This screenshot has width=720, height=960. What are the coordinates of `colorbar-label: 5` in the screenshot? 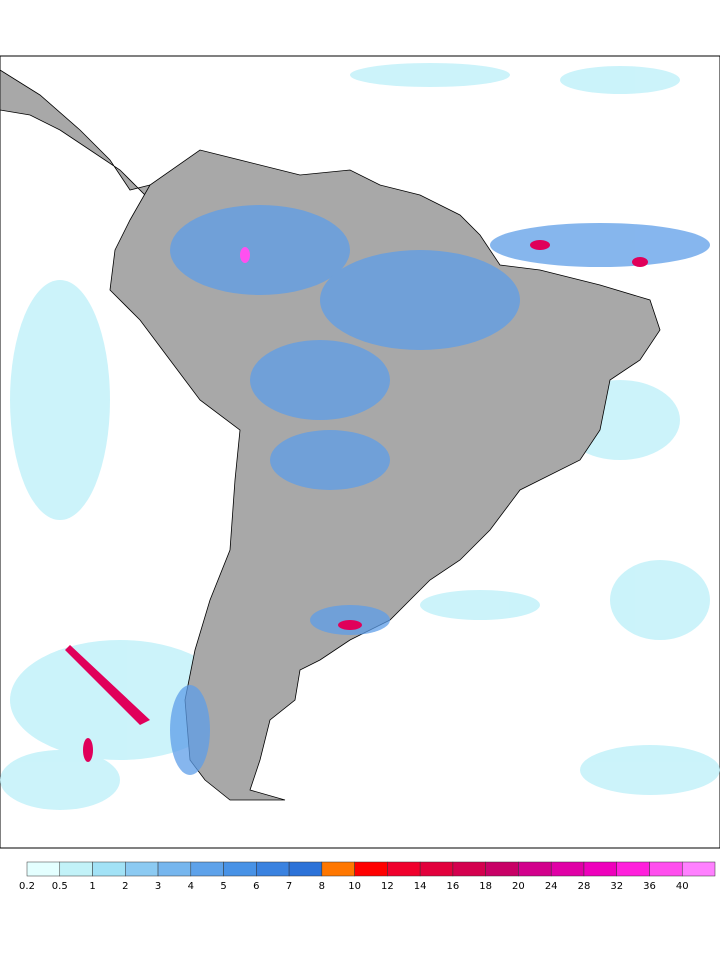 It's located at (223, 886).